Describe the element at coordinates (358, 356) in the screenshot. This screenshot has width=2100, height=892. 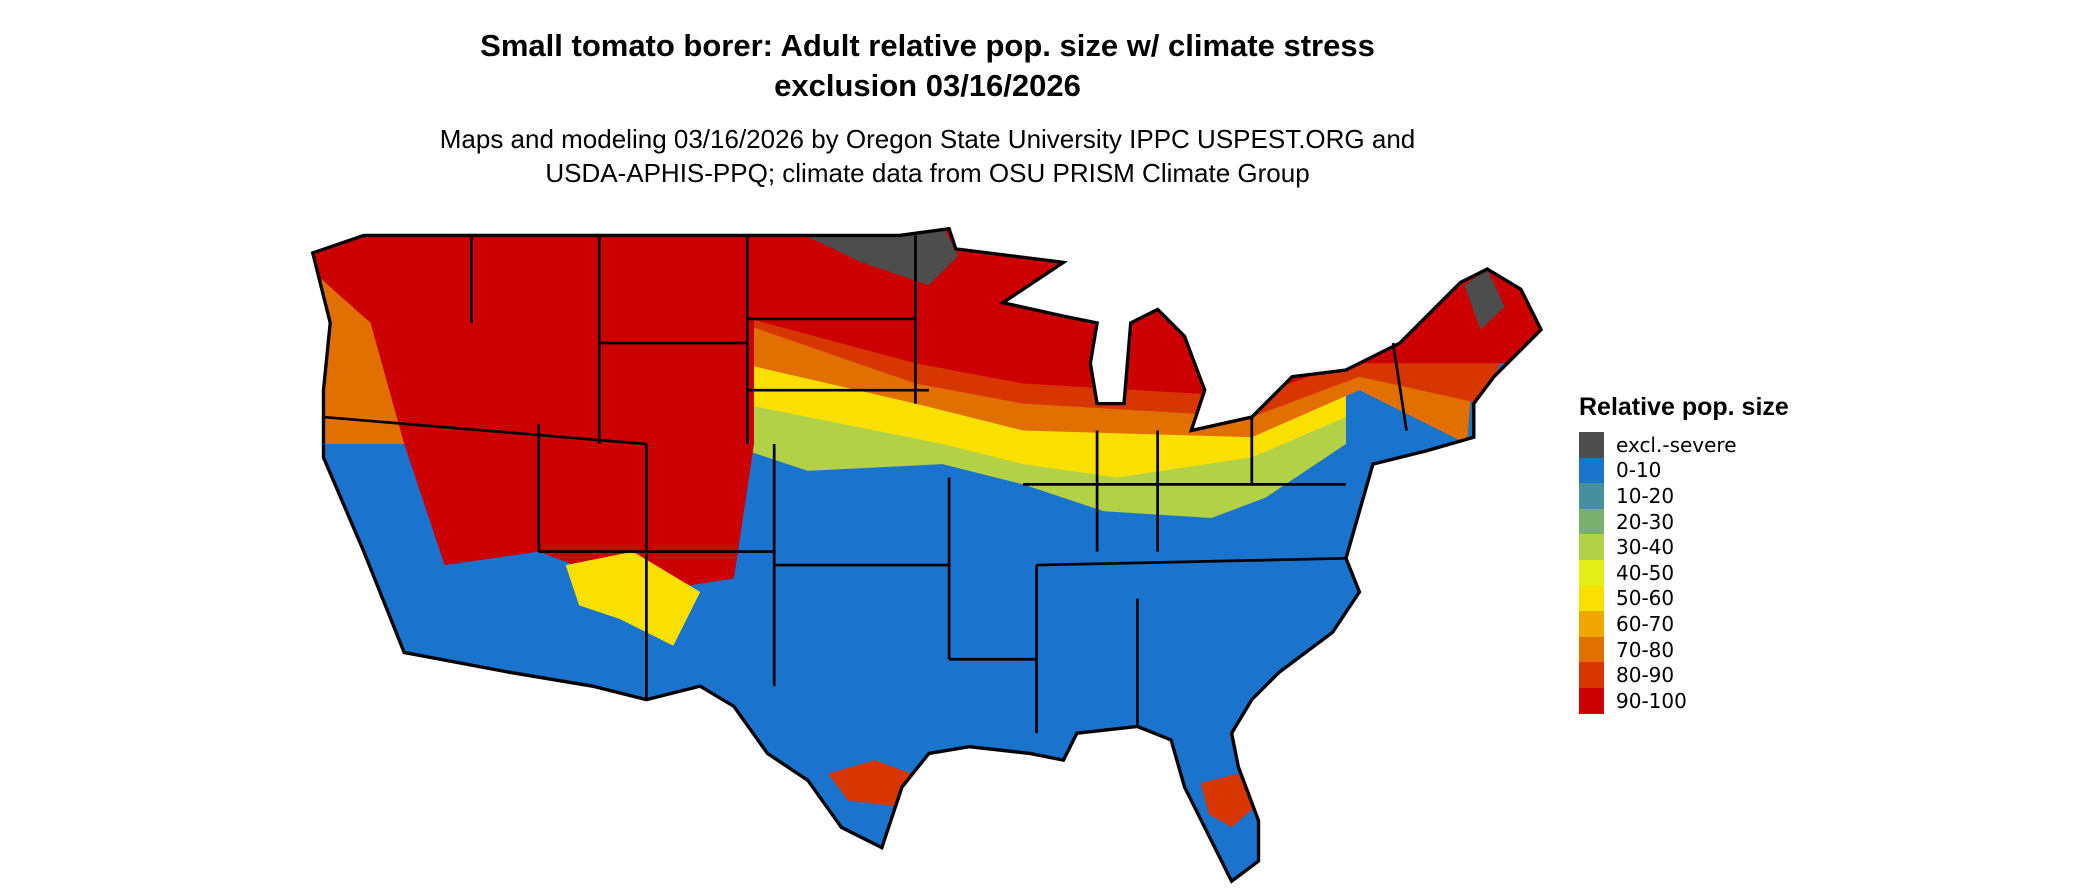
I see `region-70-80-west-coast` at that location.